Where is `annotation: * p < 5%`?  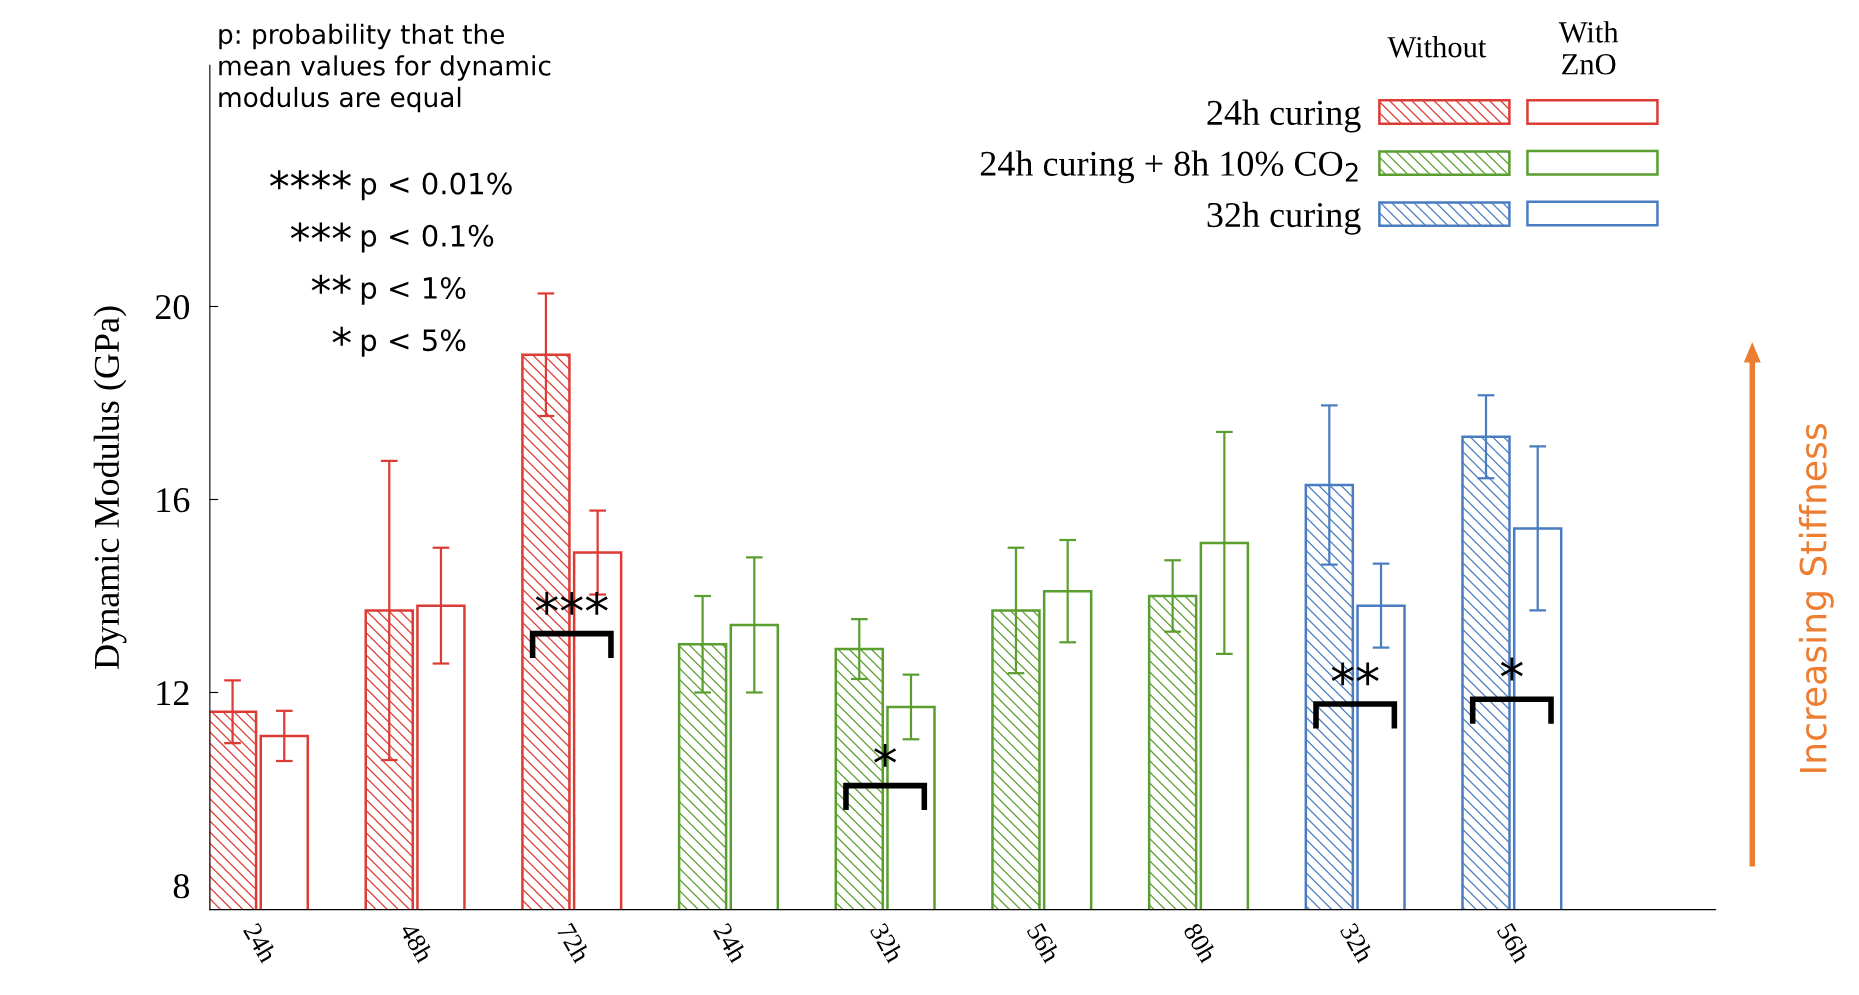 annotation: * p < 5% is located at coordinates (399, 341).